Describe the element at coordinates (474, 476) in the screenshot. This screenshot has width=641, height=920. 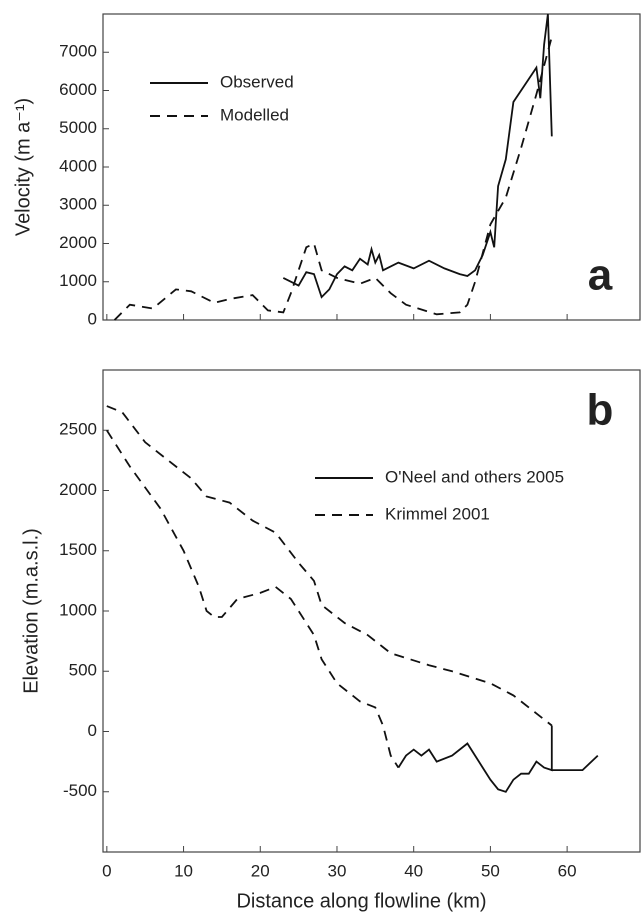
I see `legend-label: O'Neel and others 2005` at that location.